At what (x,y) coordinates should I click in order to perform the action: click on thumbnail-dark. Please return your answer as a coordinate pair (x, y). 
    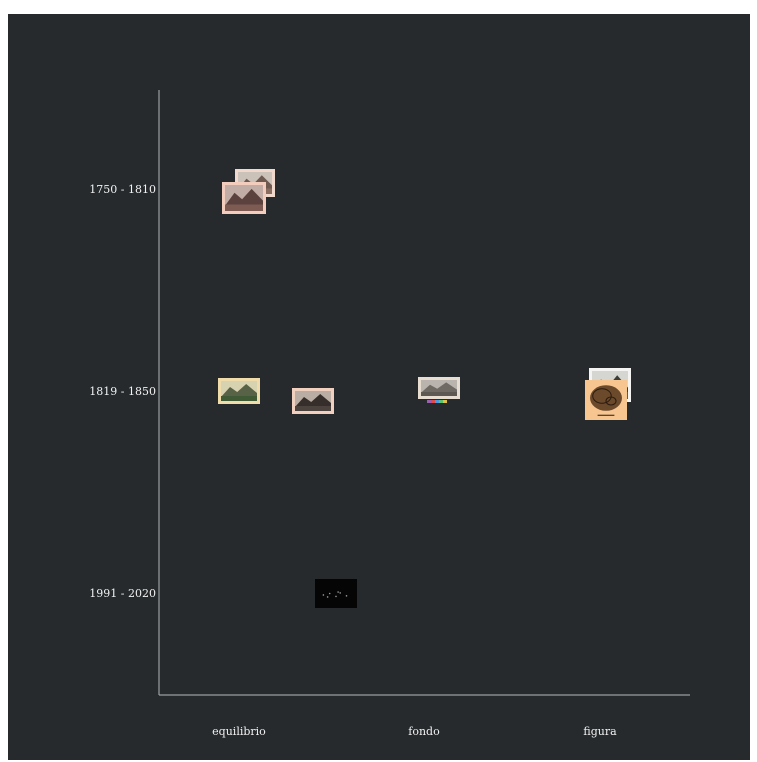
    Looking at the image, I should click on (336, 593).